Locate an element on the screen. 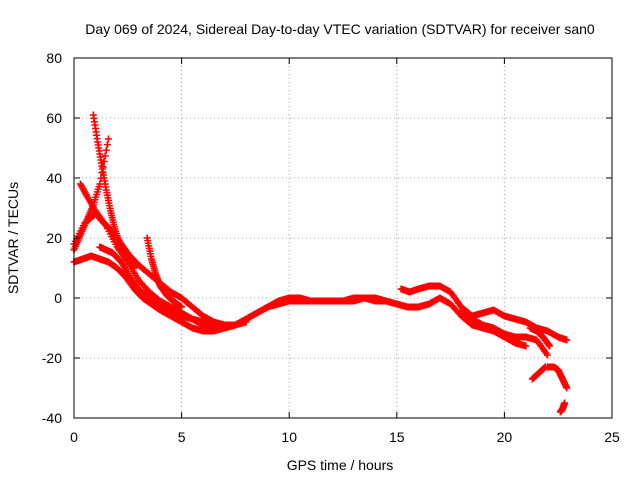 The height and width of the screenshot is (480, 640). x-tick-label: 15 is located at coordinates (397, 437).